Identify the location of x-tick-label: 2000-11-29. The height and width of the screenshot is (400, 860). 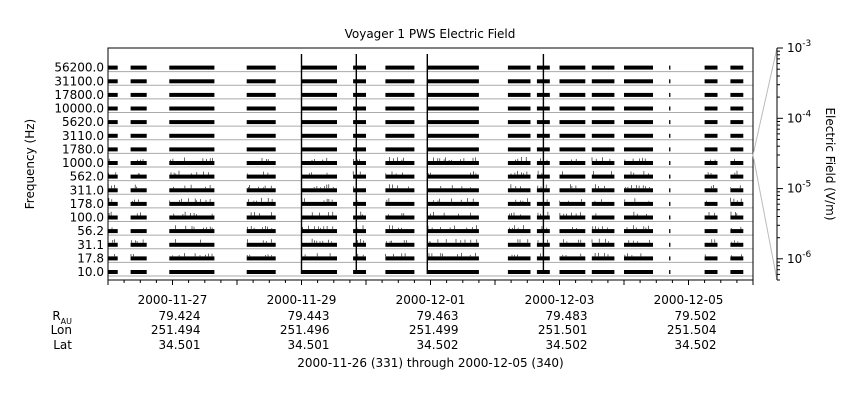
(302, 300).